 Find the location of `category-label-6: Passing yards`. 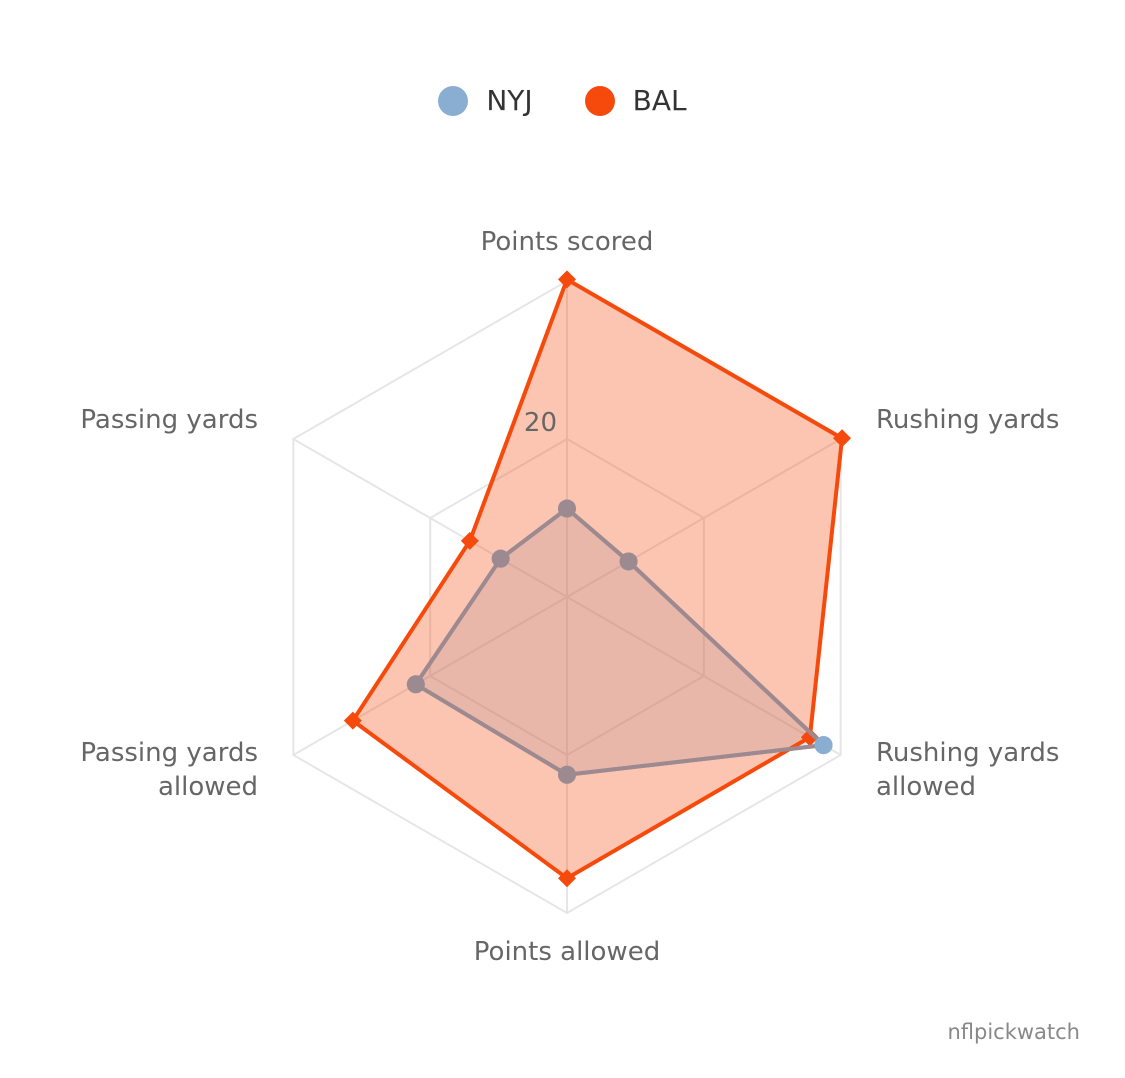

category-label-6: Passing yards is located at coordinates (169, 420).